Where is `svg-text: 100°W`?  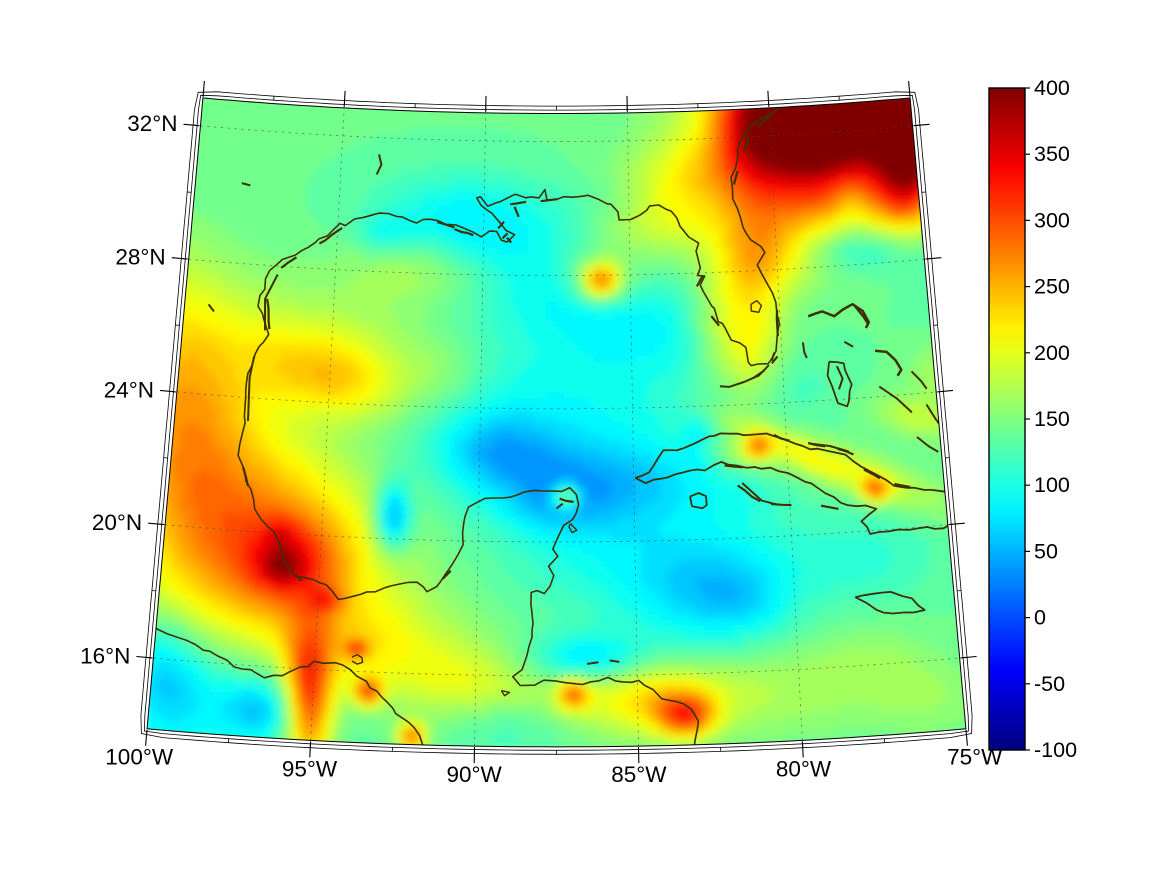 svg-text: 100°W is located at coordinates (139, 757).